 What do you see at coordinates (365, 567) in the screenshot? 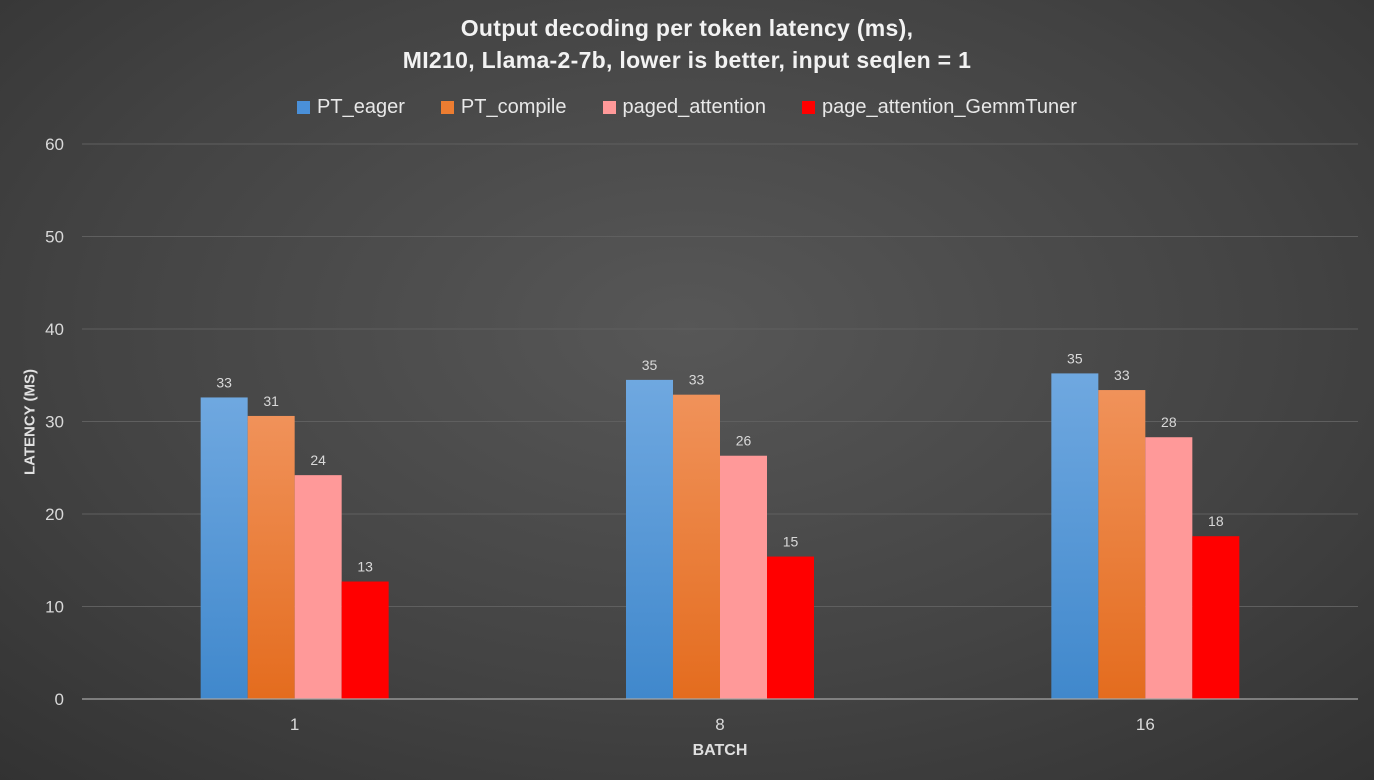
I see `data-label-page_attention_GemmTuner-1: 13` at bounding box center [365, 567].